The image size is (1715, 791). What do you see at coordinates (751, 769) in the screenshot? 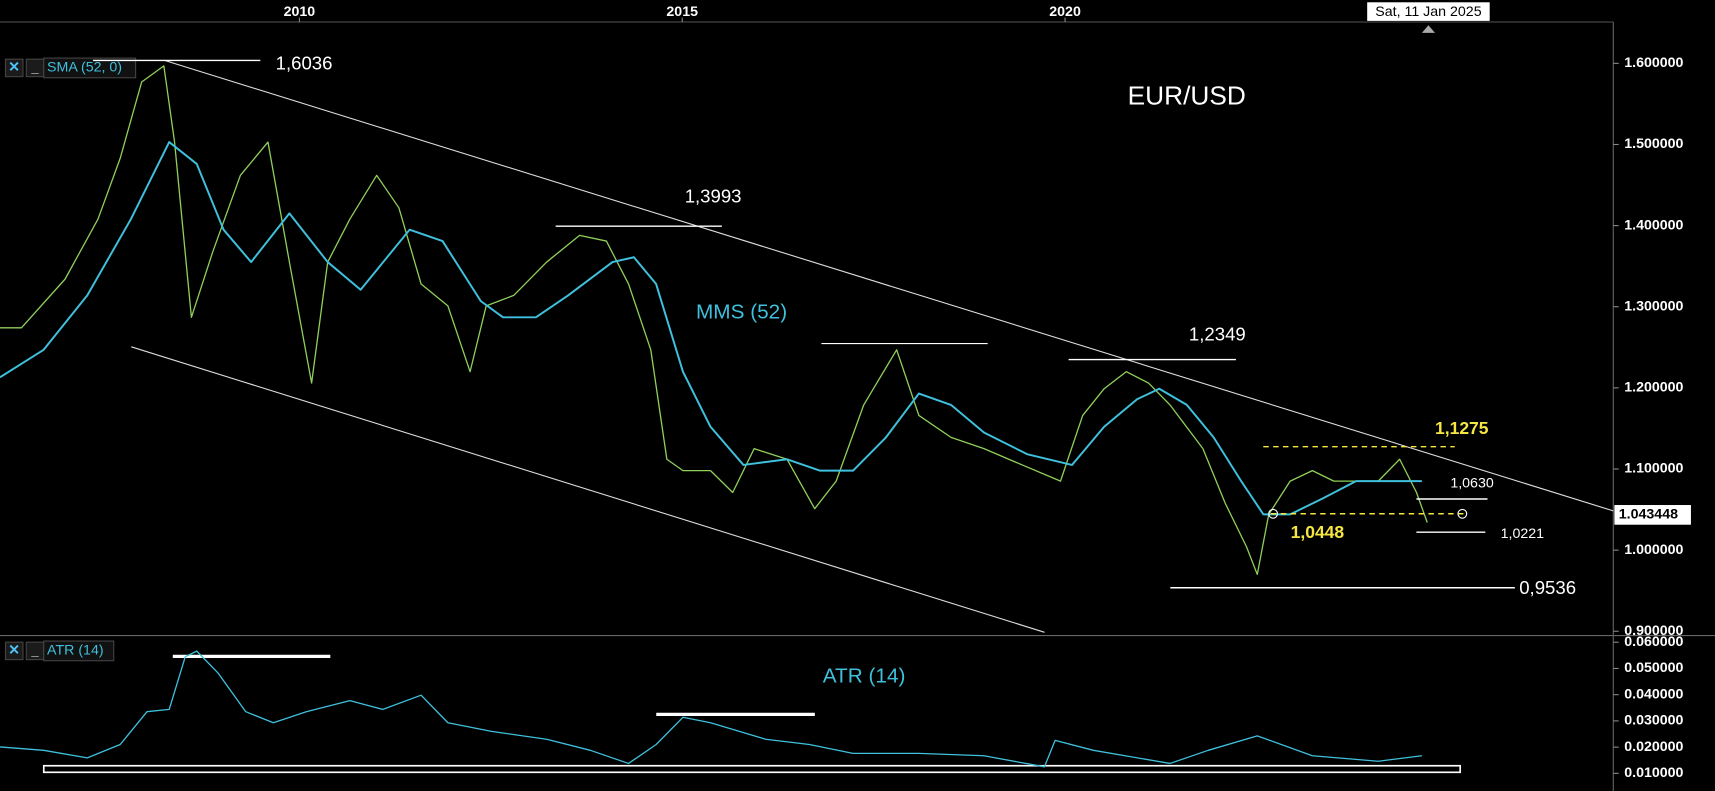
I see `atr-baseline-box` at bounding box center [751, 769].